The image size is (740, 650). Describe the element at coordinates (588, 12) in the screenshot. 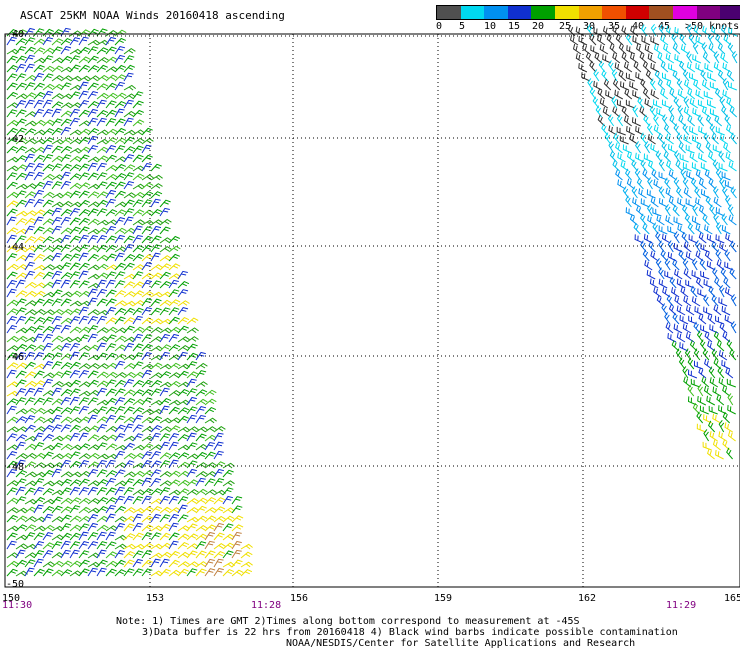

I see `colorbar-swatches` at that location.